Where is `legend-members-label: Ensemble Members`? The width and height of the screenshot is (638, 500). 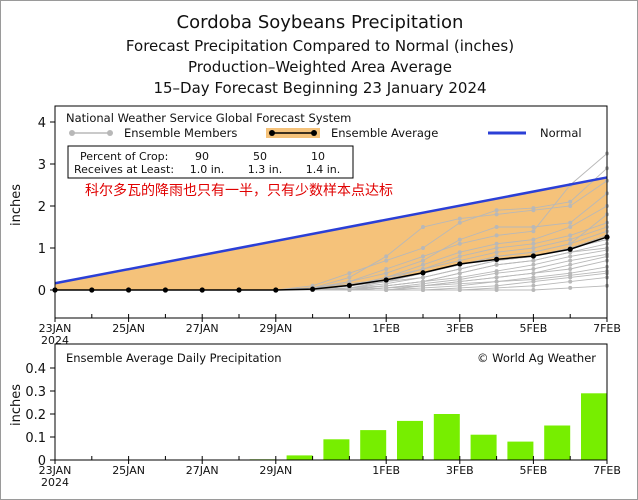 legend-members-label: Ensemble Members is located at coordinates (180, 133).